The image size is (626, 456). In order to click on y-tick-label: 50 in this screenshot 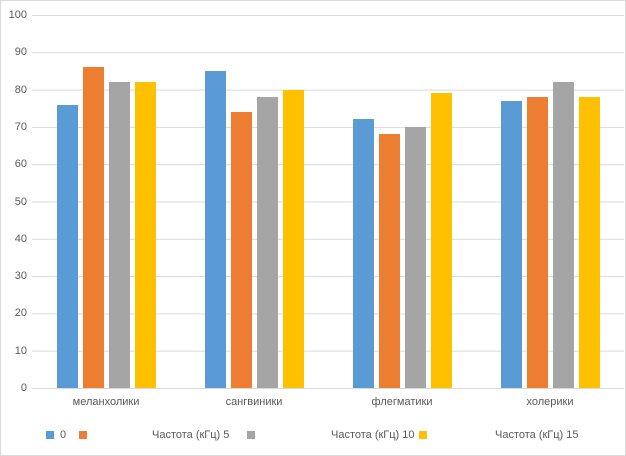, I will do `click(20, 201)`.